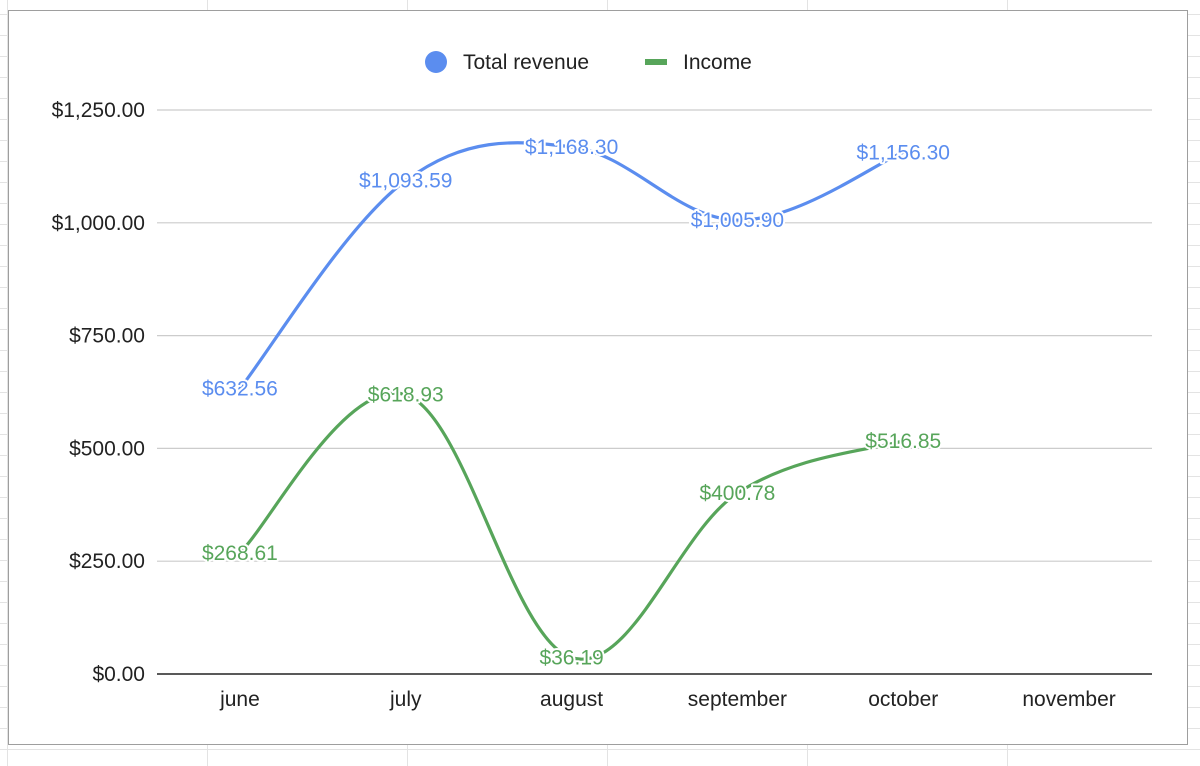  Describe the element at coordinates (239, 699) in the screenshot. I see `x-tick-label: june` at that location.